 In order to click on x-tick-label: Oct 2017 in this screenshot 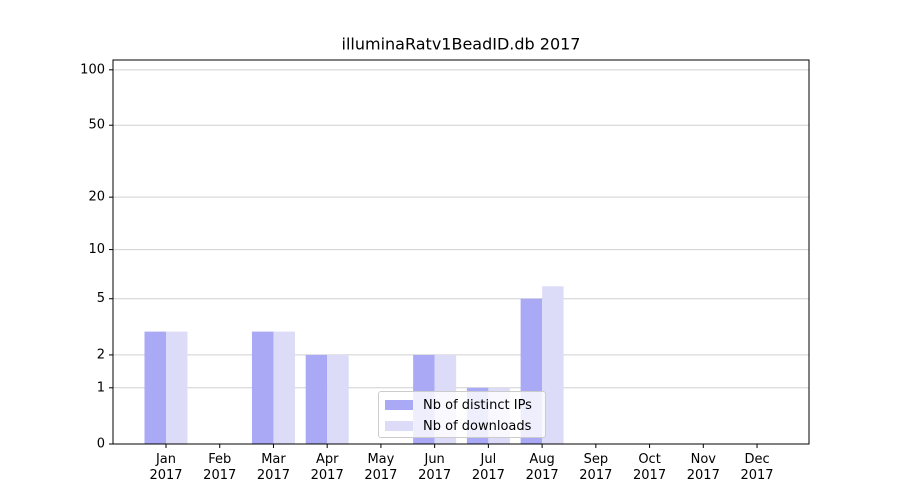, I will do `click(650, 467)`.